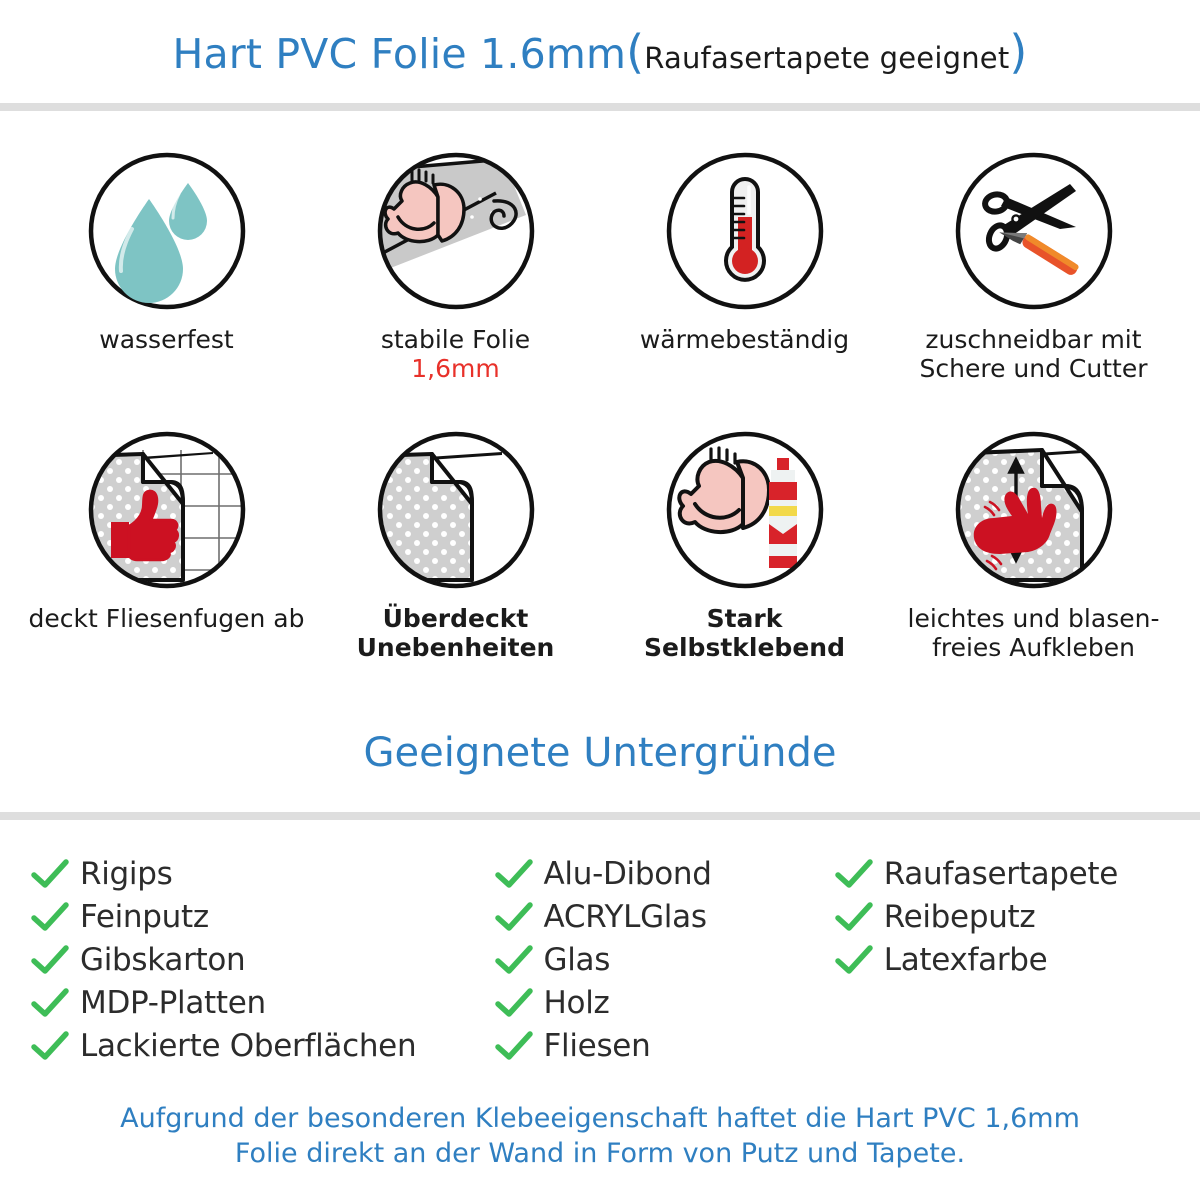 The height and width of the screenshot is (1200, 1200). I want to click on checklist-column-3: Raufasertapete Reibeputz Latexfarbe, so click(1002, 959).